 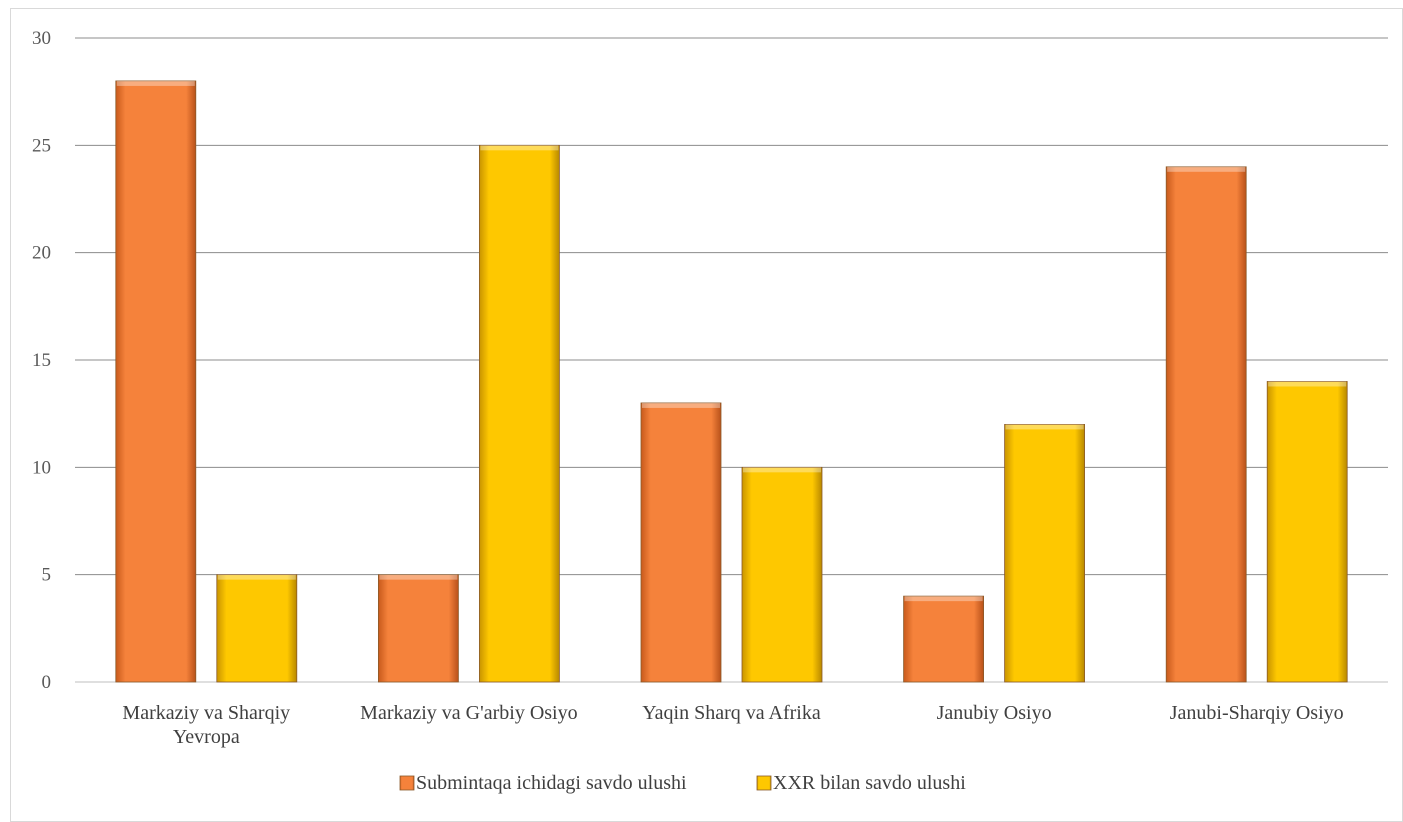 What do you see at coordinates (206, 713) in the screenshot?
I see `x-tick-label: Markaziy va Sharqiy` at bounding box center [206, 713].